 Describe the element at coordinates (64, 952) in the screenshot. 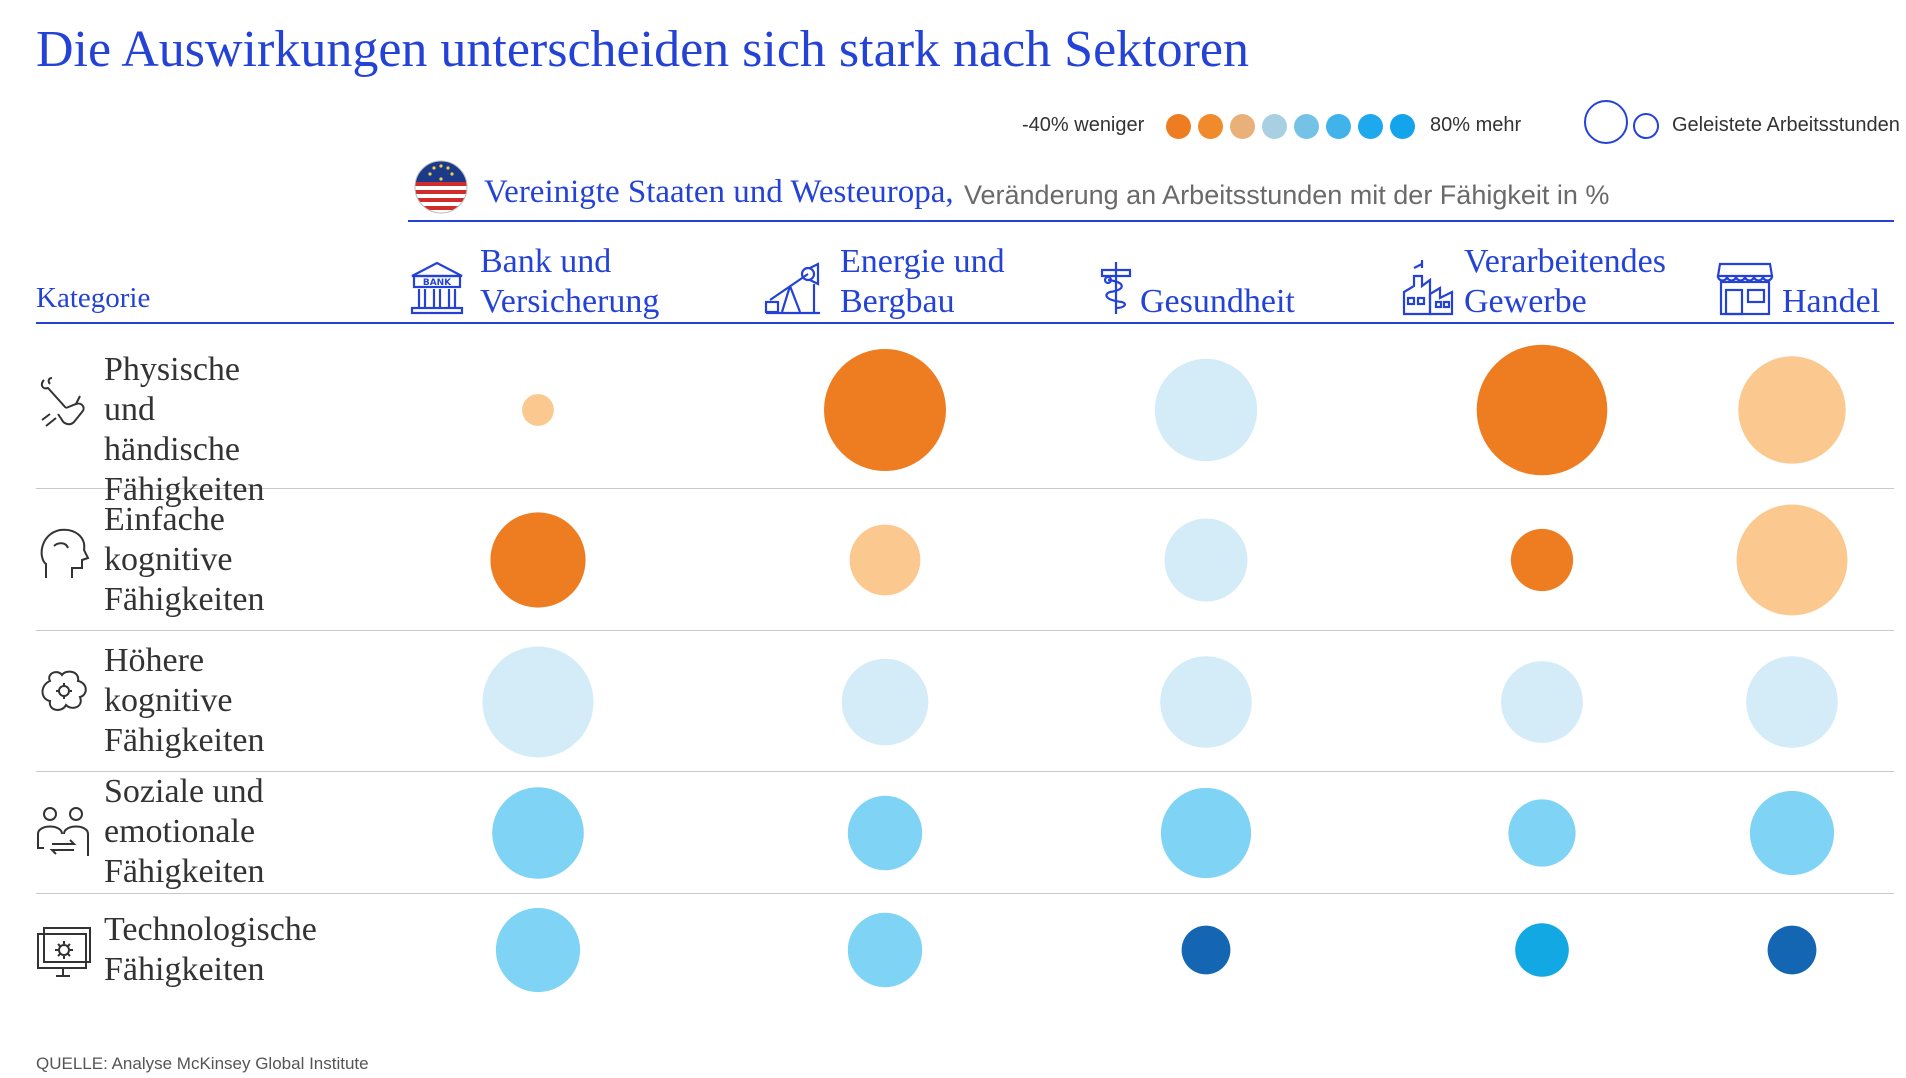

I see `computer-gear-icon` at that location.